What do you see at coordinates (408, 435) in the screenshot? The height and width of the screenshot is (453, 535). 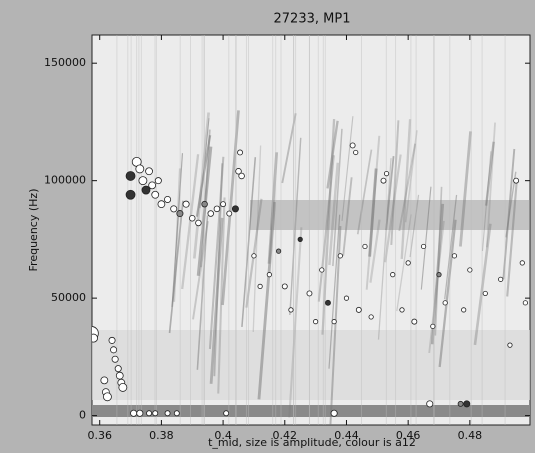 I see `x-tick-label: 0.46` at bounding box center [408, 435].